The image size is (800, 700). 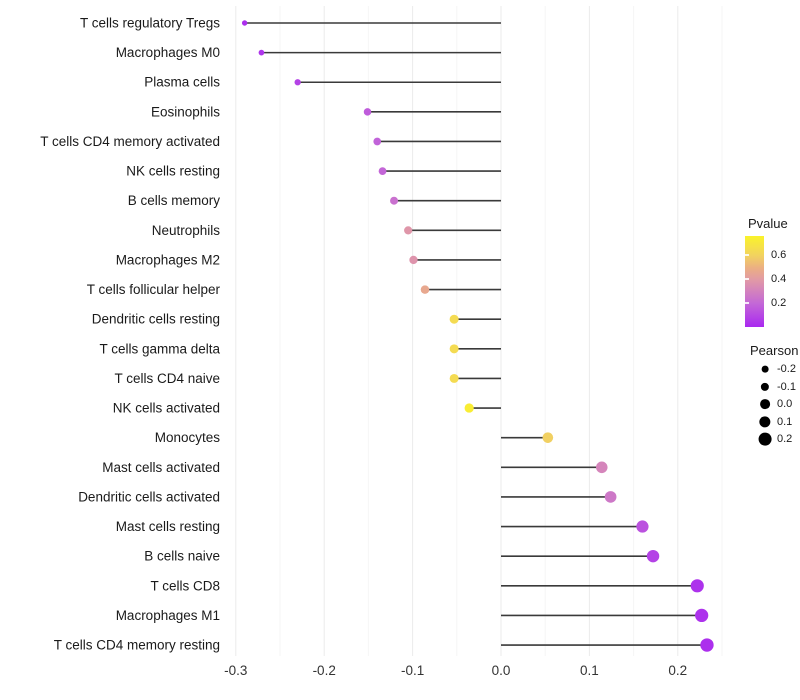 What do you see at coordinates (159, 348) in the screenshot?
I see `category-label: T cells gamma delta` at bounding box center [159, 348].